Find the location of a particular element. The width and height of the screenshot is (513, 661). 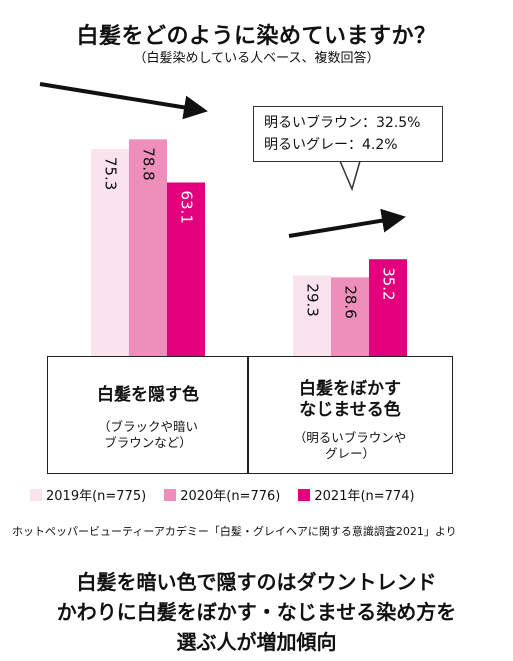

legend-label: 2019年(n=775) is located at coordinates (96, 496).